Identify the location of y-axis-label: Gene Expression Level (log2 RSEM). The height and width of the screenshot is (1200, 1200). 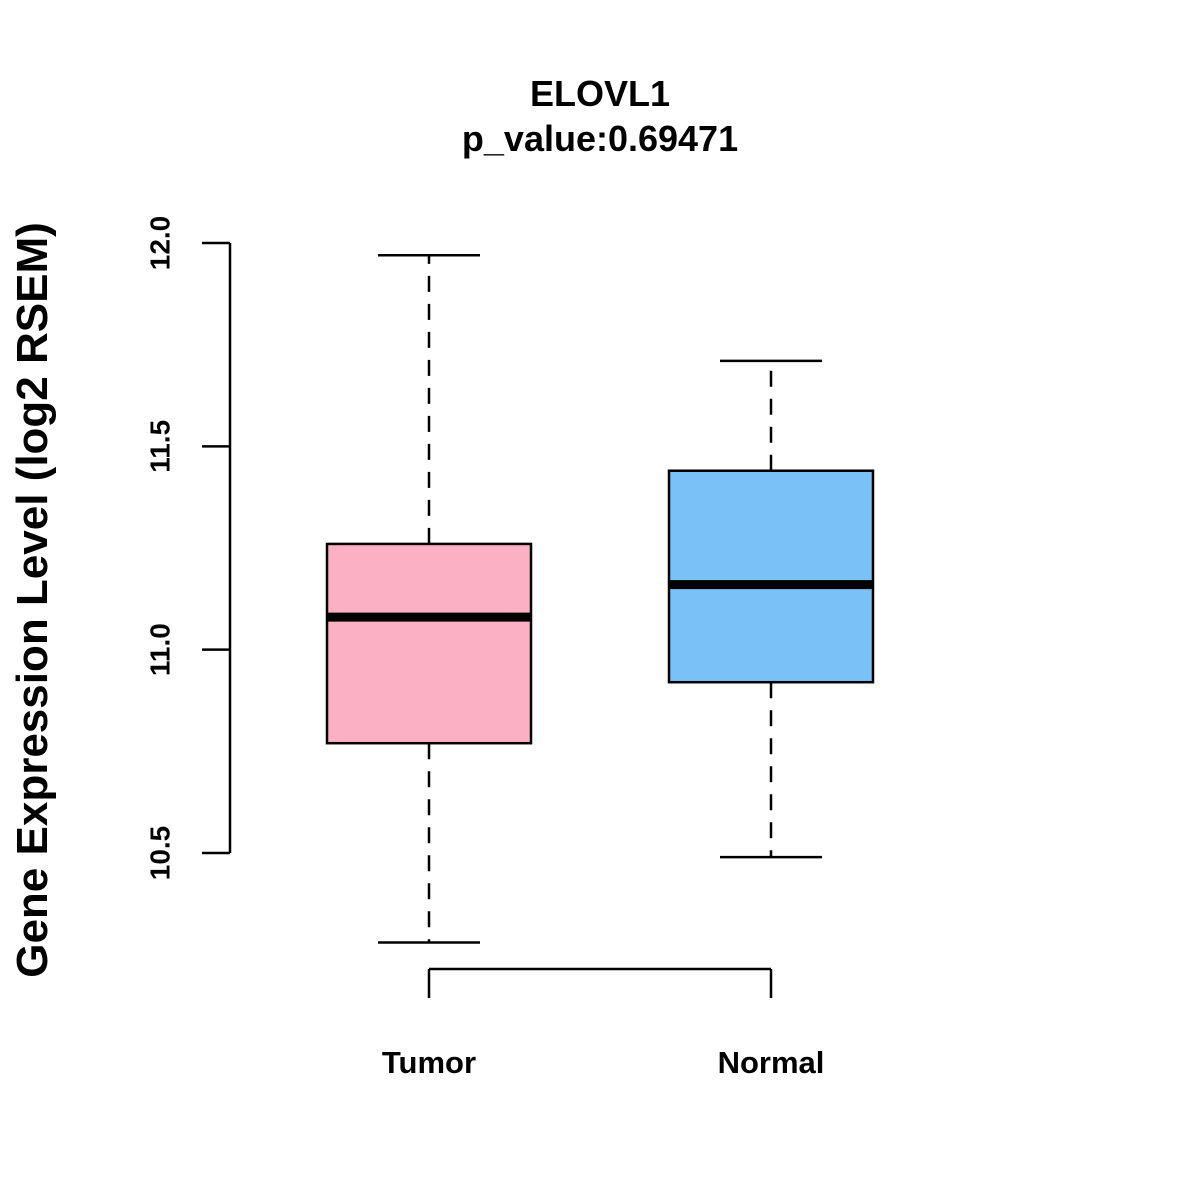
(32, 600).